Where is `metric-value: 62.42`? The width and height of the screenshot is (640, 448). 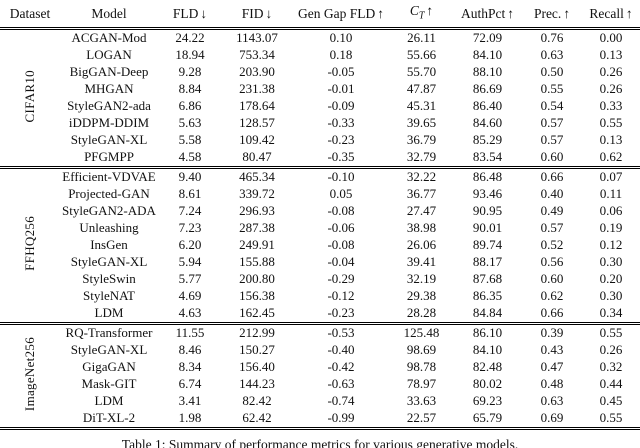
metric-value: 62.42 is located at coordinates (257, 419).